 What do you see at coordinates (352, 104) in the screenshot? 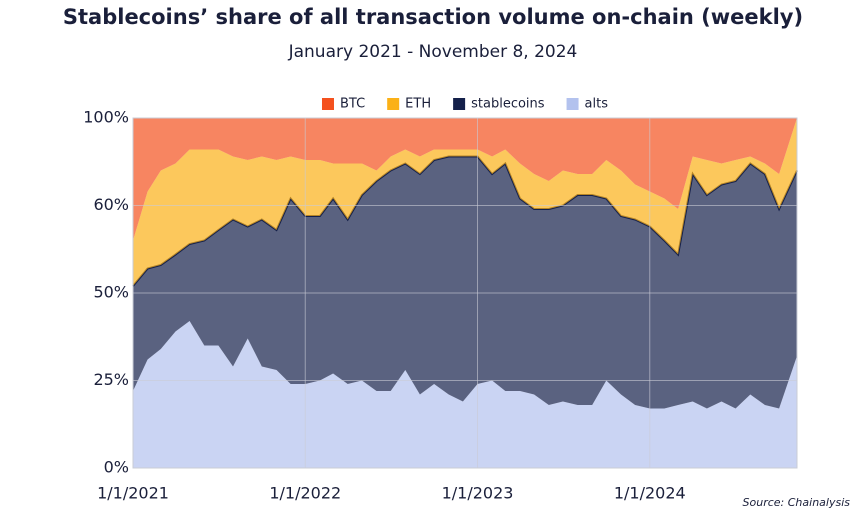
I see `legend-label: BTC` at bounding box center [352, 104].